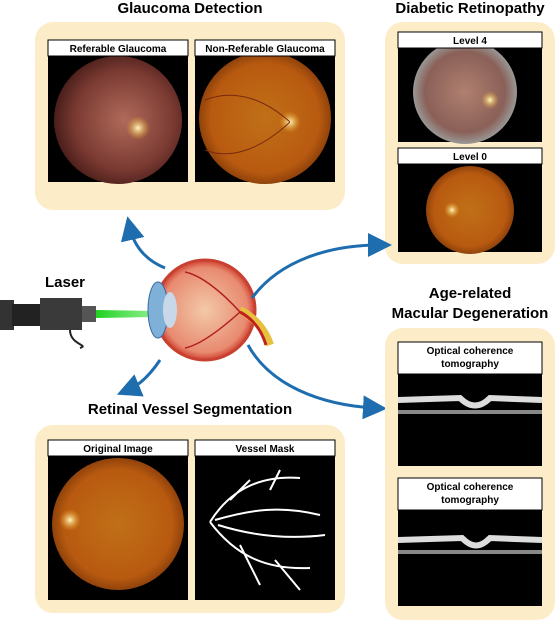 This screenshot has height=624, width=560. What do you see at coordinates (65, 282) in the screenshot?
I see `laser-label: Laser` at bounding box center [65, 282].